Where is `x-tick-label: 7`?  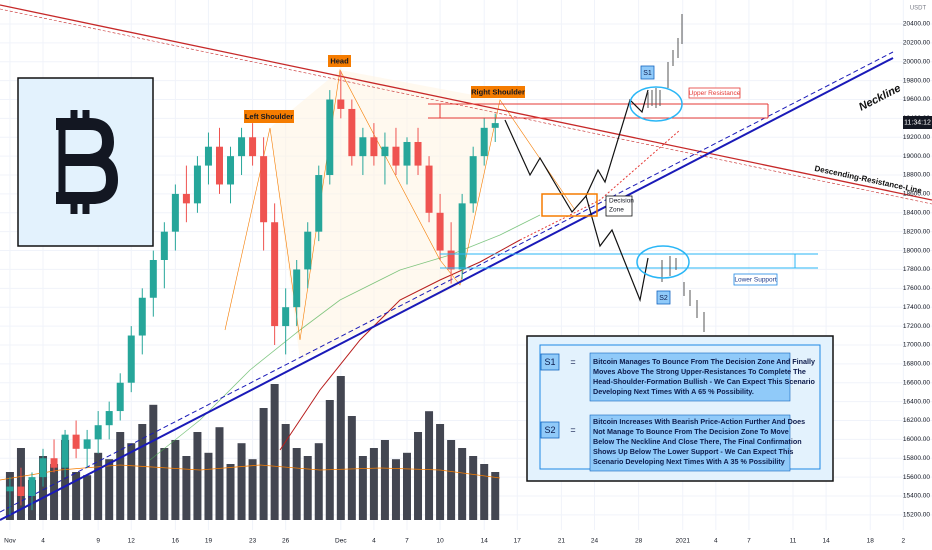
x-tick-label: 7 is located at coordinates (749, 541).